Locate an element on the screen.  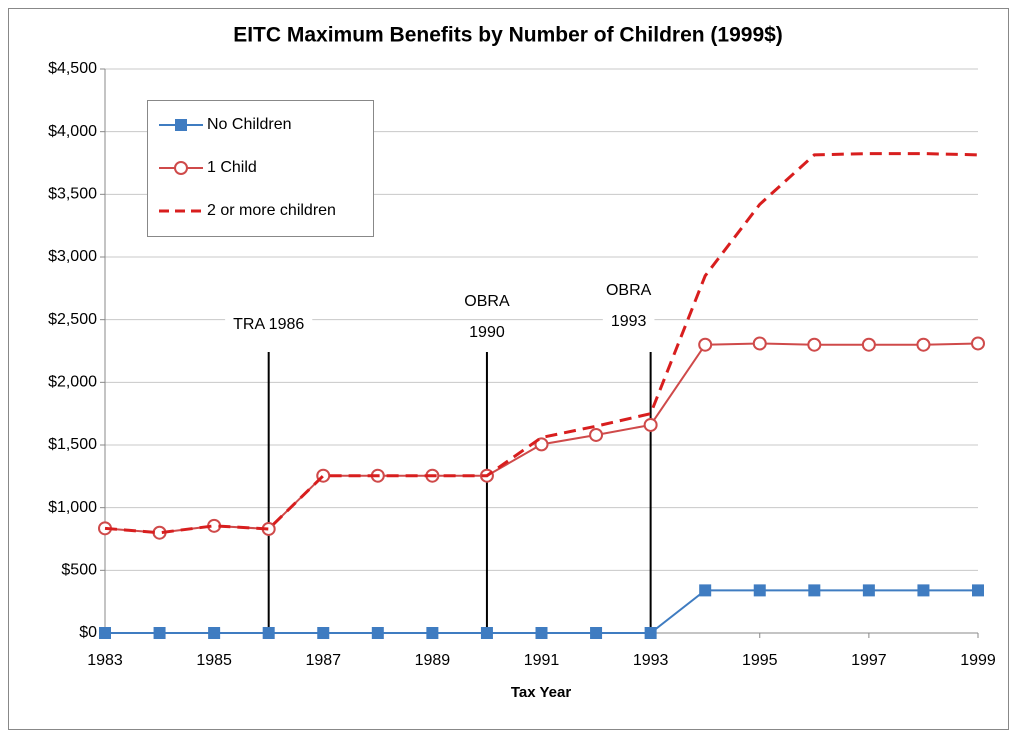
y-tick-label: $1,500 is located at coordinates (72, 444).